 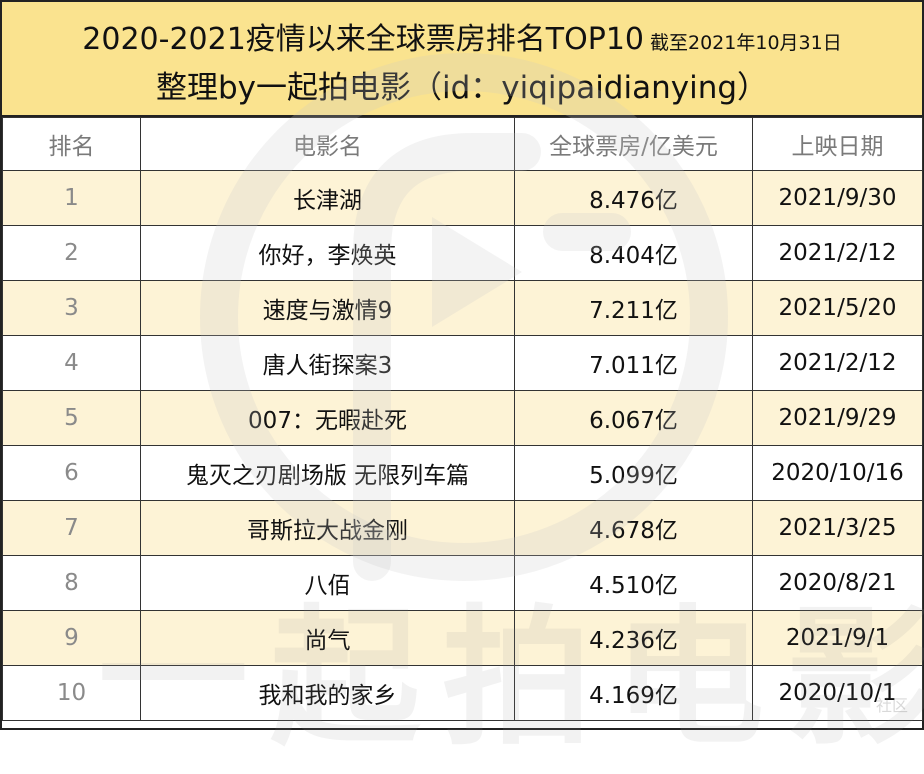 What do you see at coordinates (837, 693) in the screenshot?
I see `release-date-cell: 2020/10/1` at bounding box center [837, 693].